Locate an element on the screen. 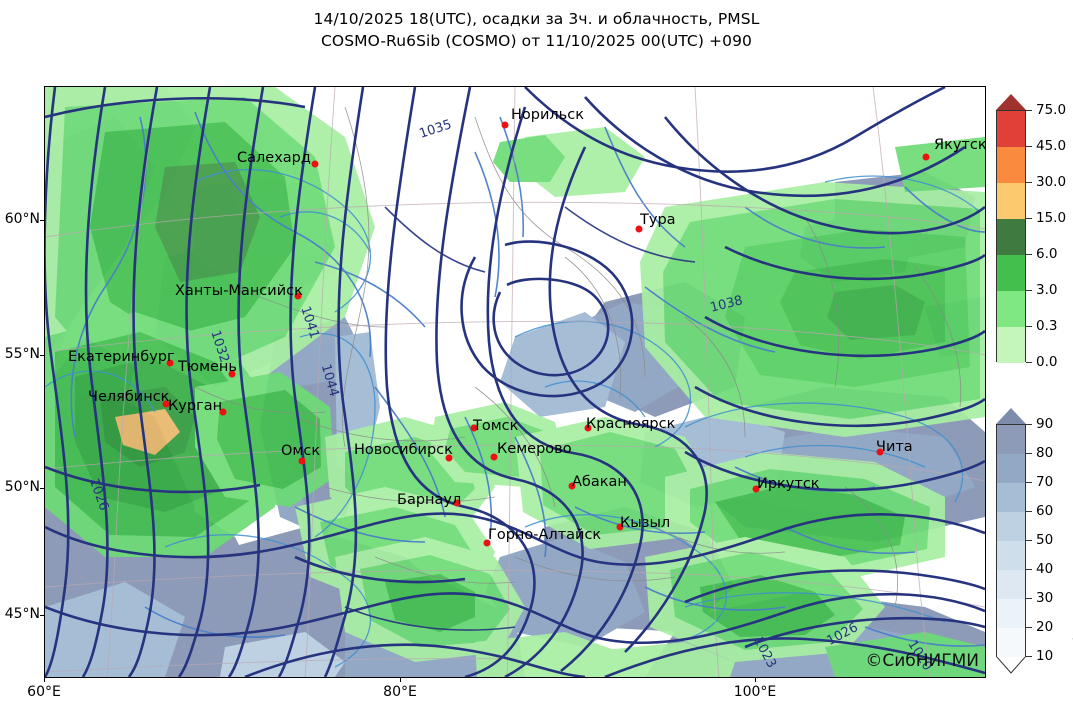 The image size is (1073, 719). city-label: Курган is located at coordinates (195, 406).